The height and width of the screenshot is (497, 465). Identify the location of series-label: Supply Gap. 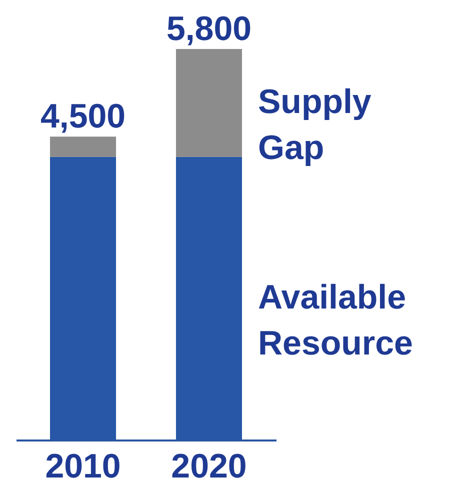
(315, 124).